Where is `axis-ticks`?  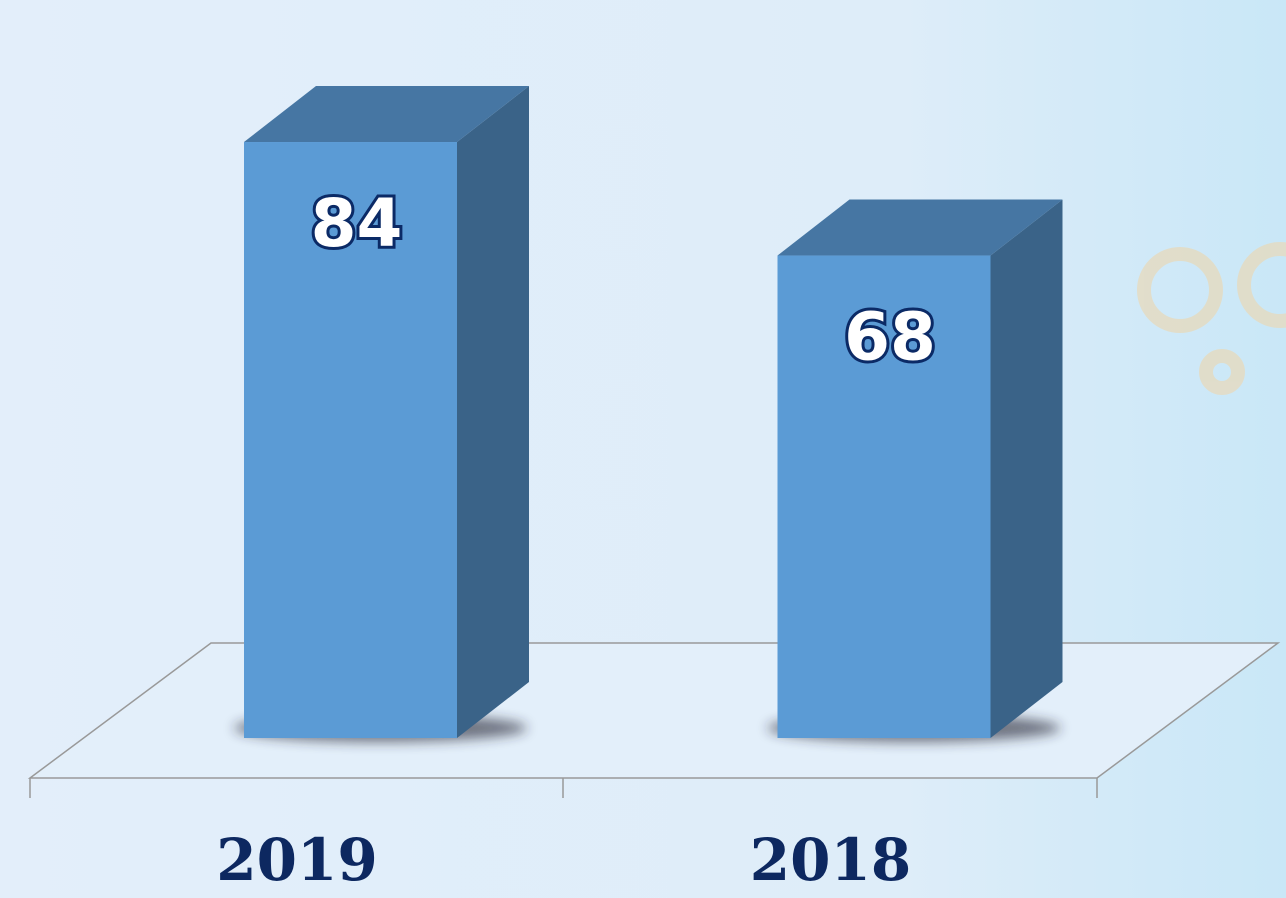 axis-ticks is located at coordinates (563, 788).